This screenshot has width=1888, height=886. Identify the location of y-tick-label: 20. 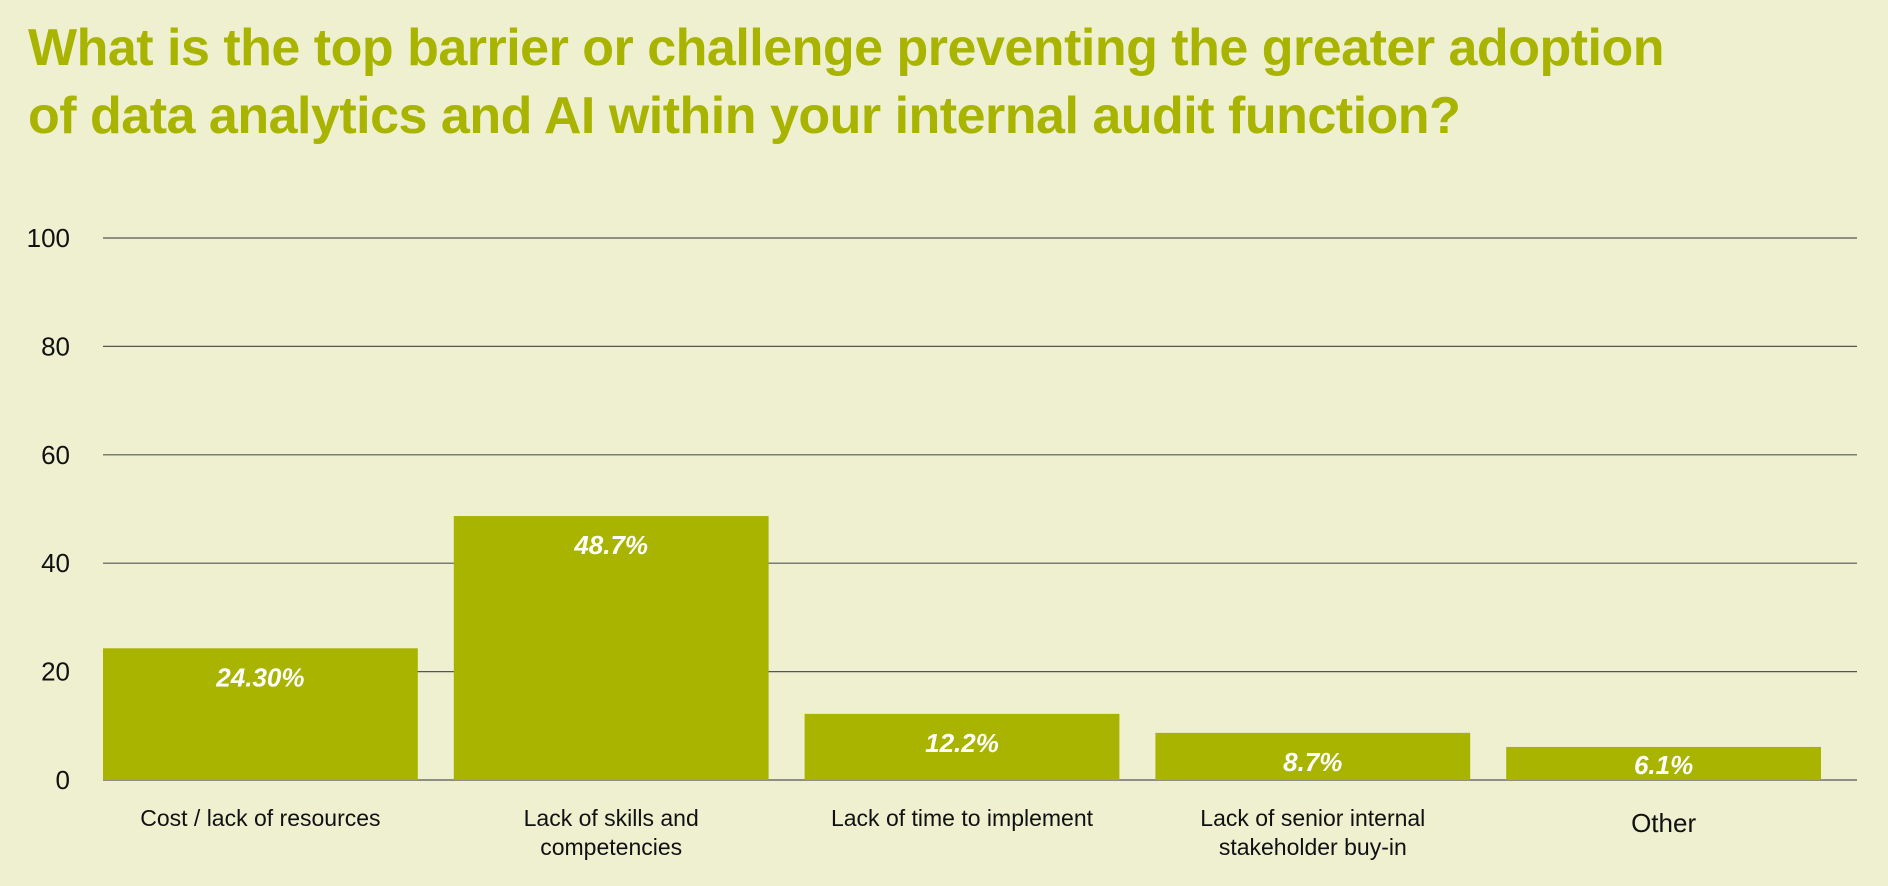
(55, 672).